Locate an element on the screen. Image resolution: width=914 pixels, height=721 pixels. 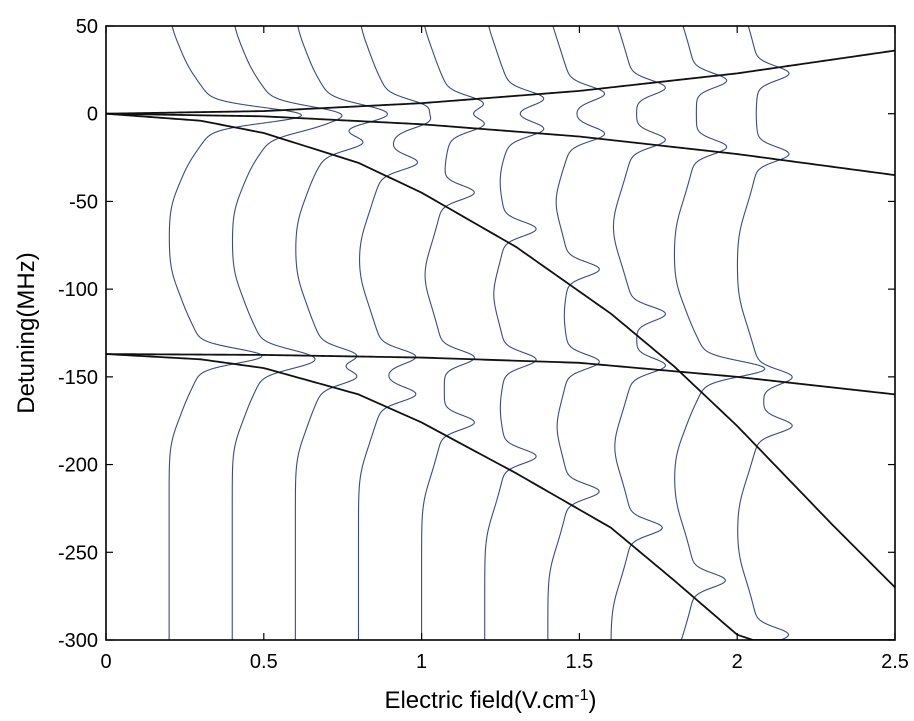
x-tick-label: 2.5 is located at coordinates (895, 662).